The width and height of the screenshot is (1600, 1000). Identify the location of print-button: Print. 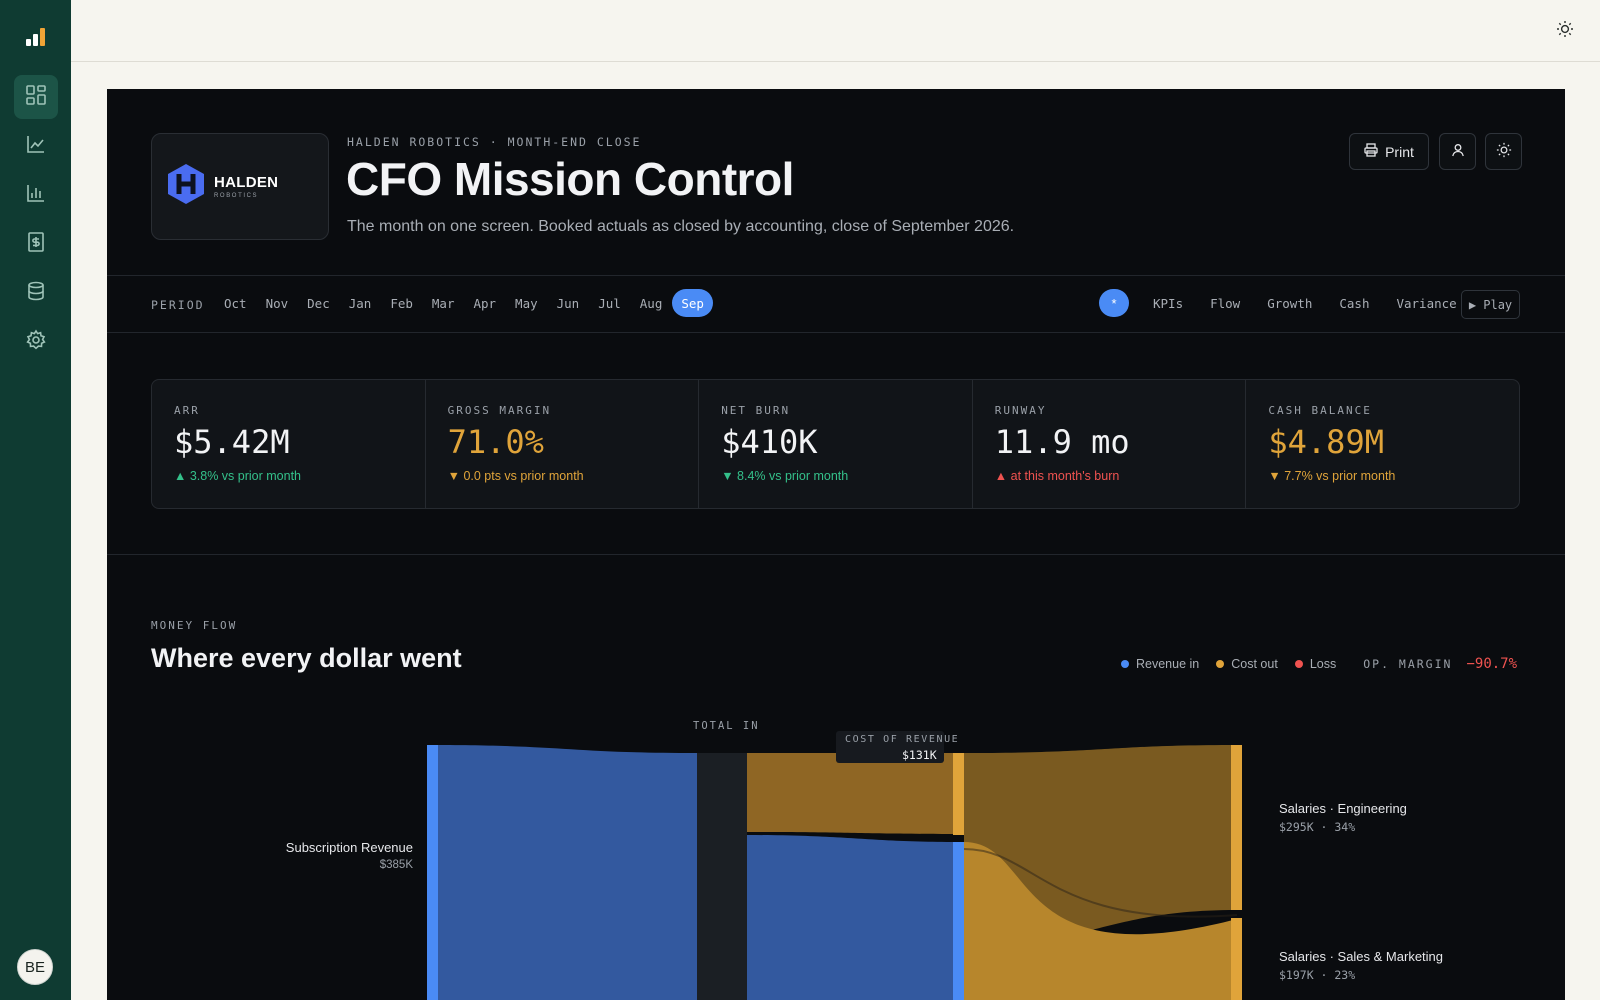
(1389, 151).